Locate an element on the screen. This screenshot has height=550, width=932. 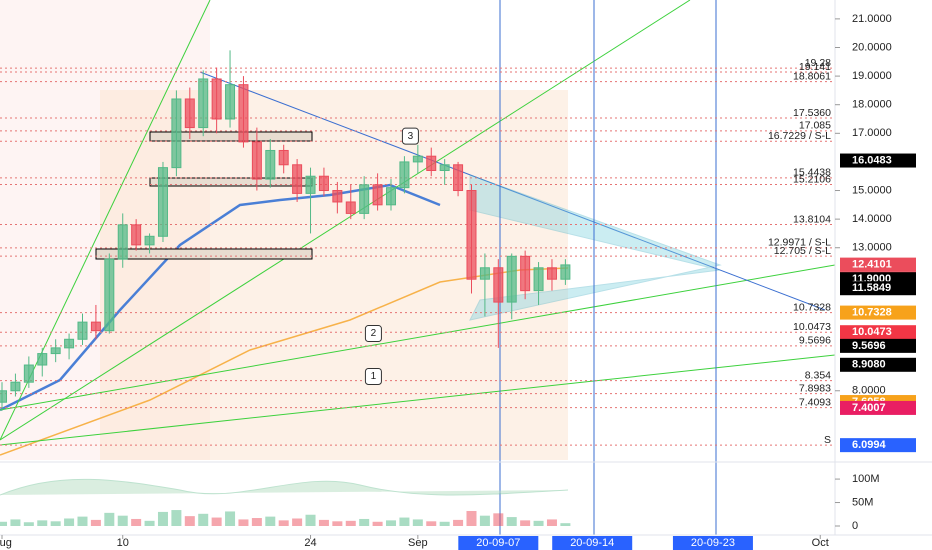
vol-tick-label: 100M is located at coordinates (866, 479).